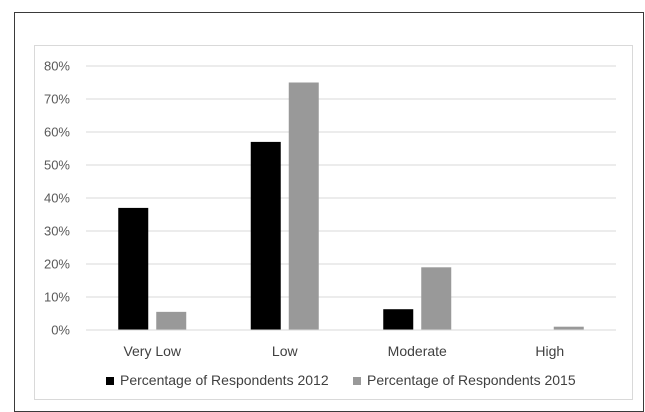  I want to click on x-category-label: Very Low, so click(152, 351).